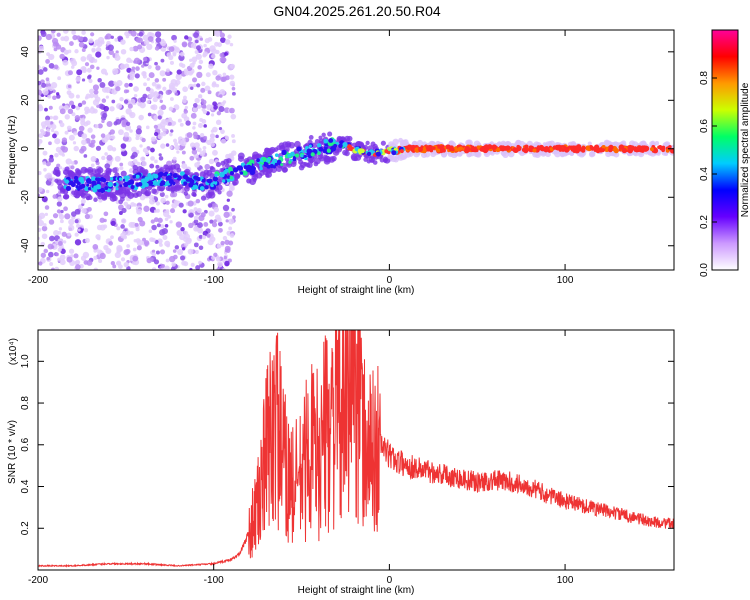 Image resolution: width=750 pixels, height=600 pixels. What do you see at coordinates (356, 290) in the screenshot?
I see `spectrogram-x-label: Height of straight line (km)` at bounding box center [356, 290].